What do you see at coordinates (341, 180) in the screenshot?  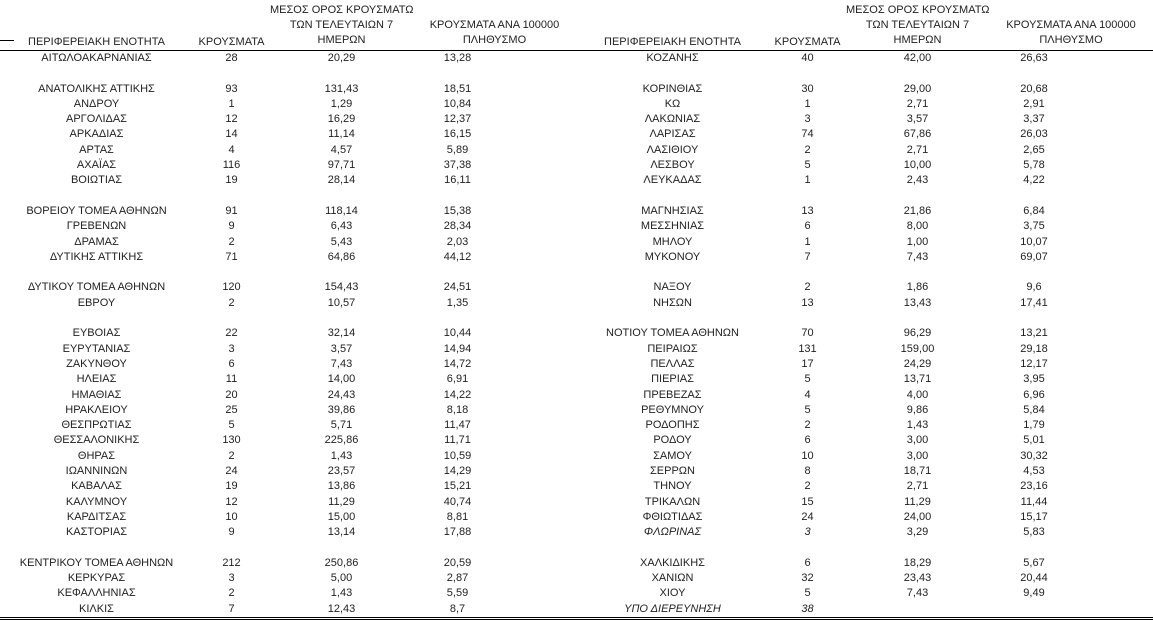 I see `cell-avg: 28,14` at bounding box center [341, 180].